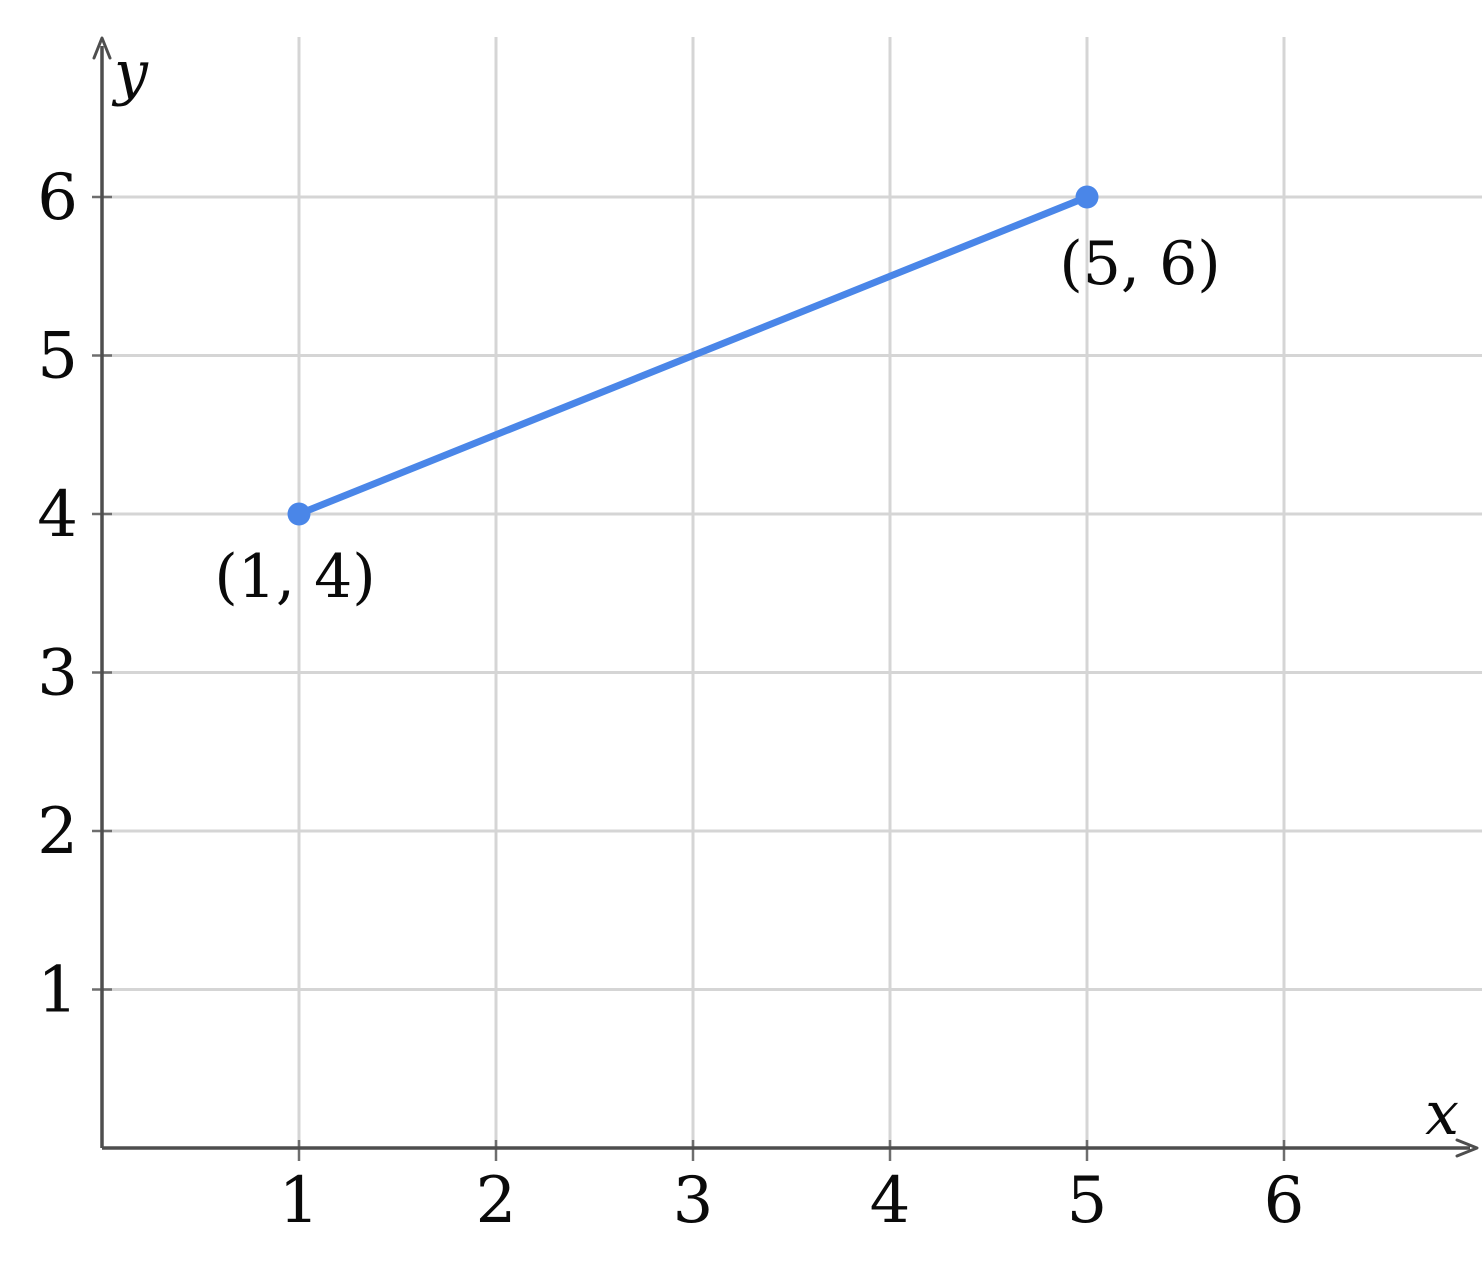 This screenshot has height=1266, width=1482. What do you see at coordinates (57, 357) in the screenshot?
I see `y-tick-label: 5` at bounding box center [57, 357].